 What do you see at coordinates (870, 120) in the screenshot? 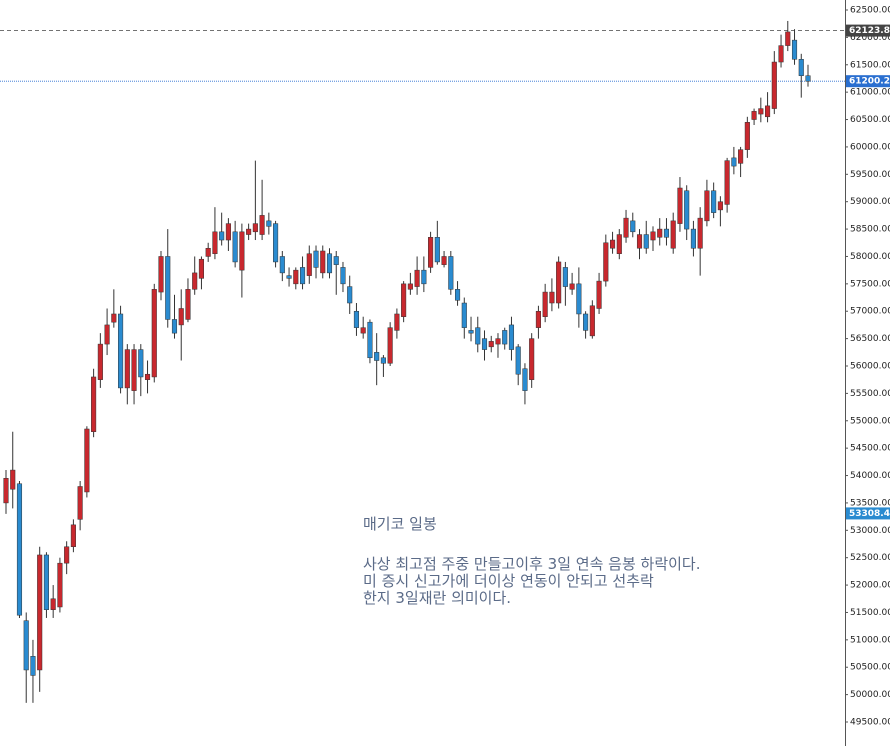
I see `y-tick-label: 60500.00` at bounding box center [870, 120].